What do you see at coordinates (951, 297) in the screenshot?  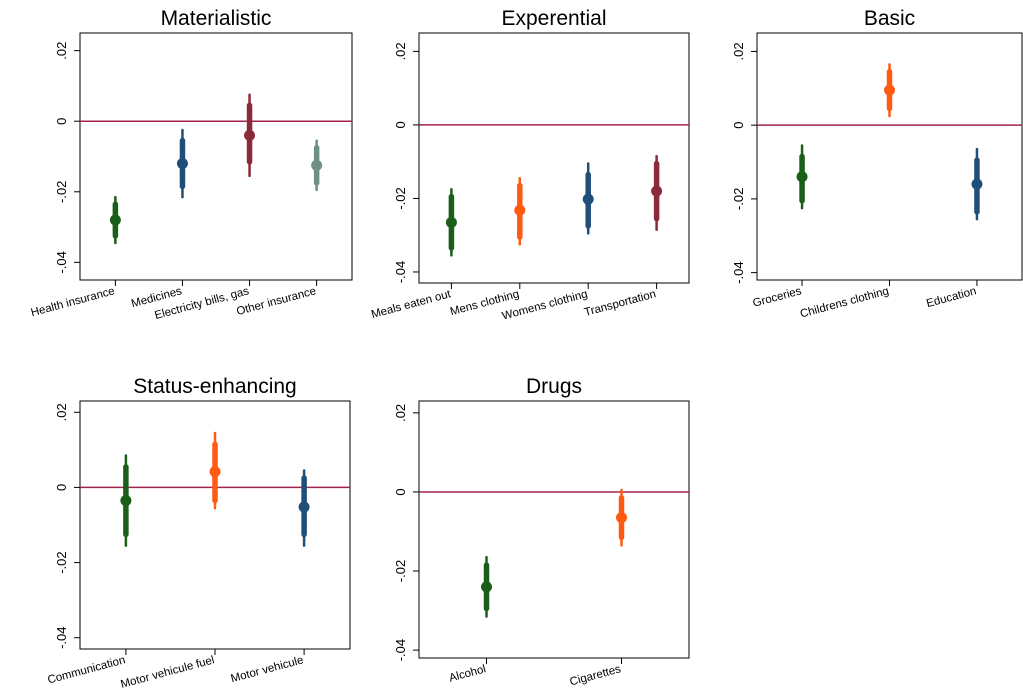 I see `x-tick-label-education: Education` at bounding box center [951, 297].